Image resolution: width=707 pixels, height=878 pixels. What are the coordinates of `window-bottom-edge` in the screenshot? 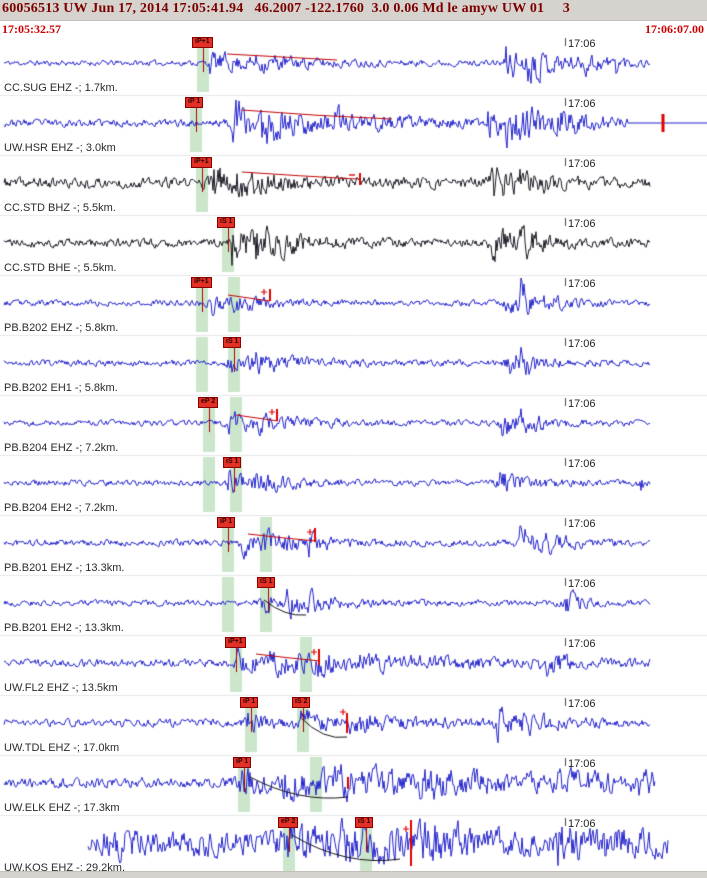 It's located at (353, 874).